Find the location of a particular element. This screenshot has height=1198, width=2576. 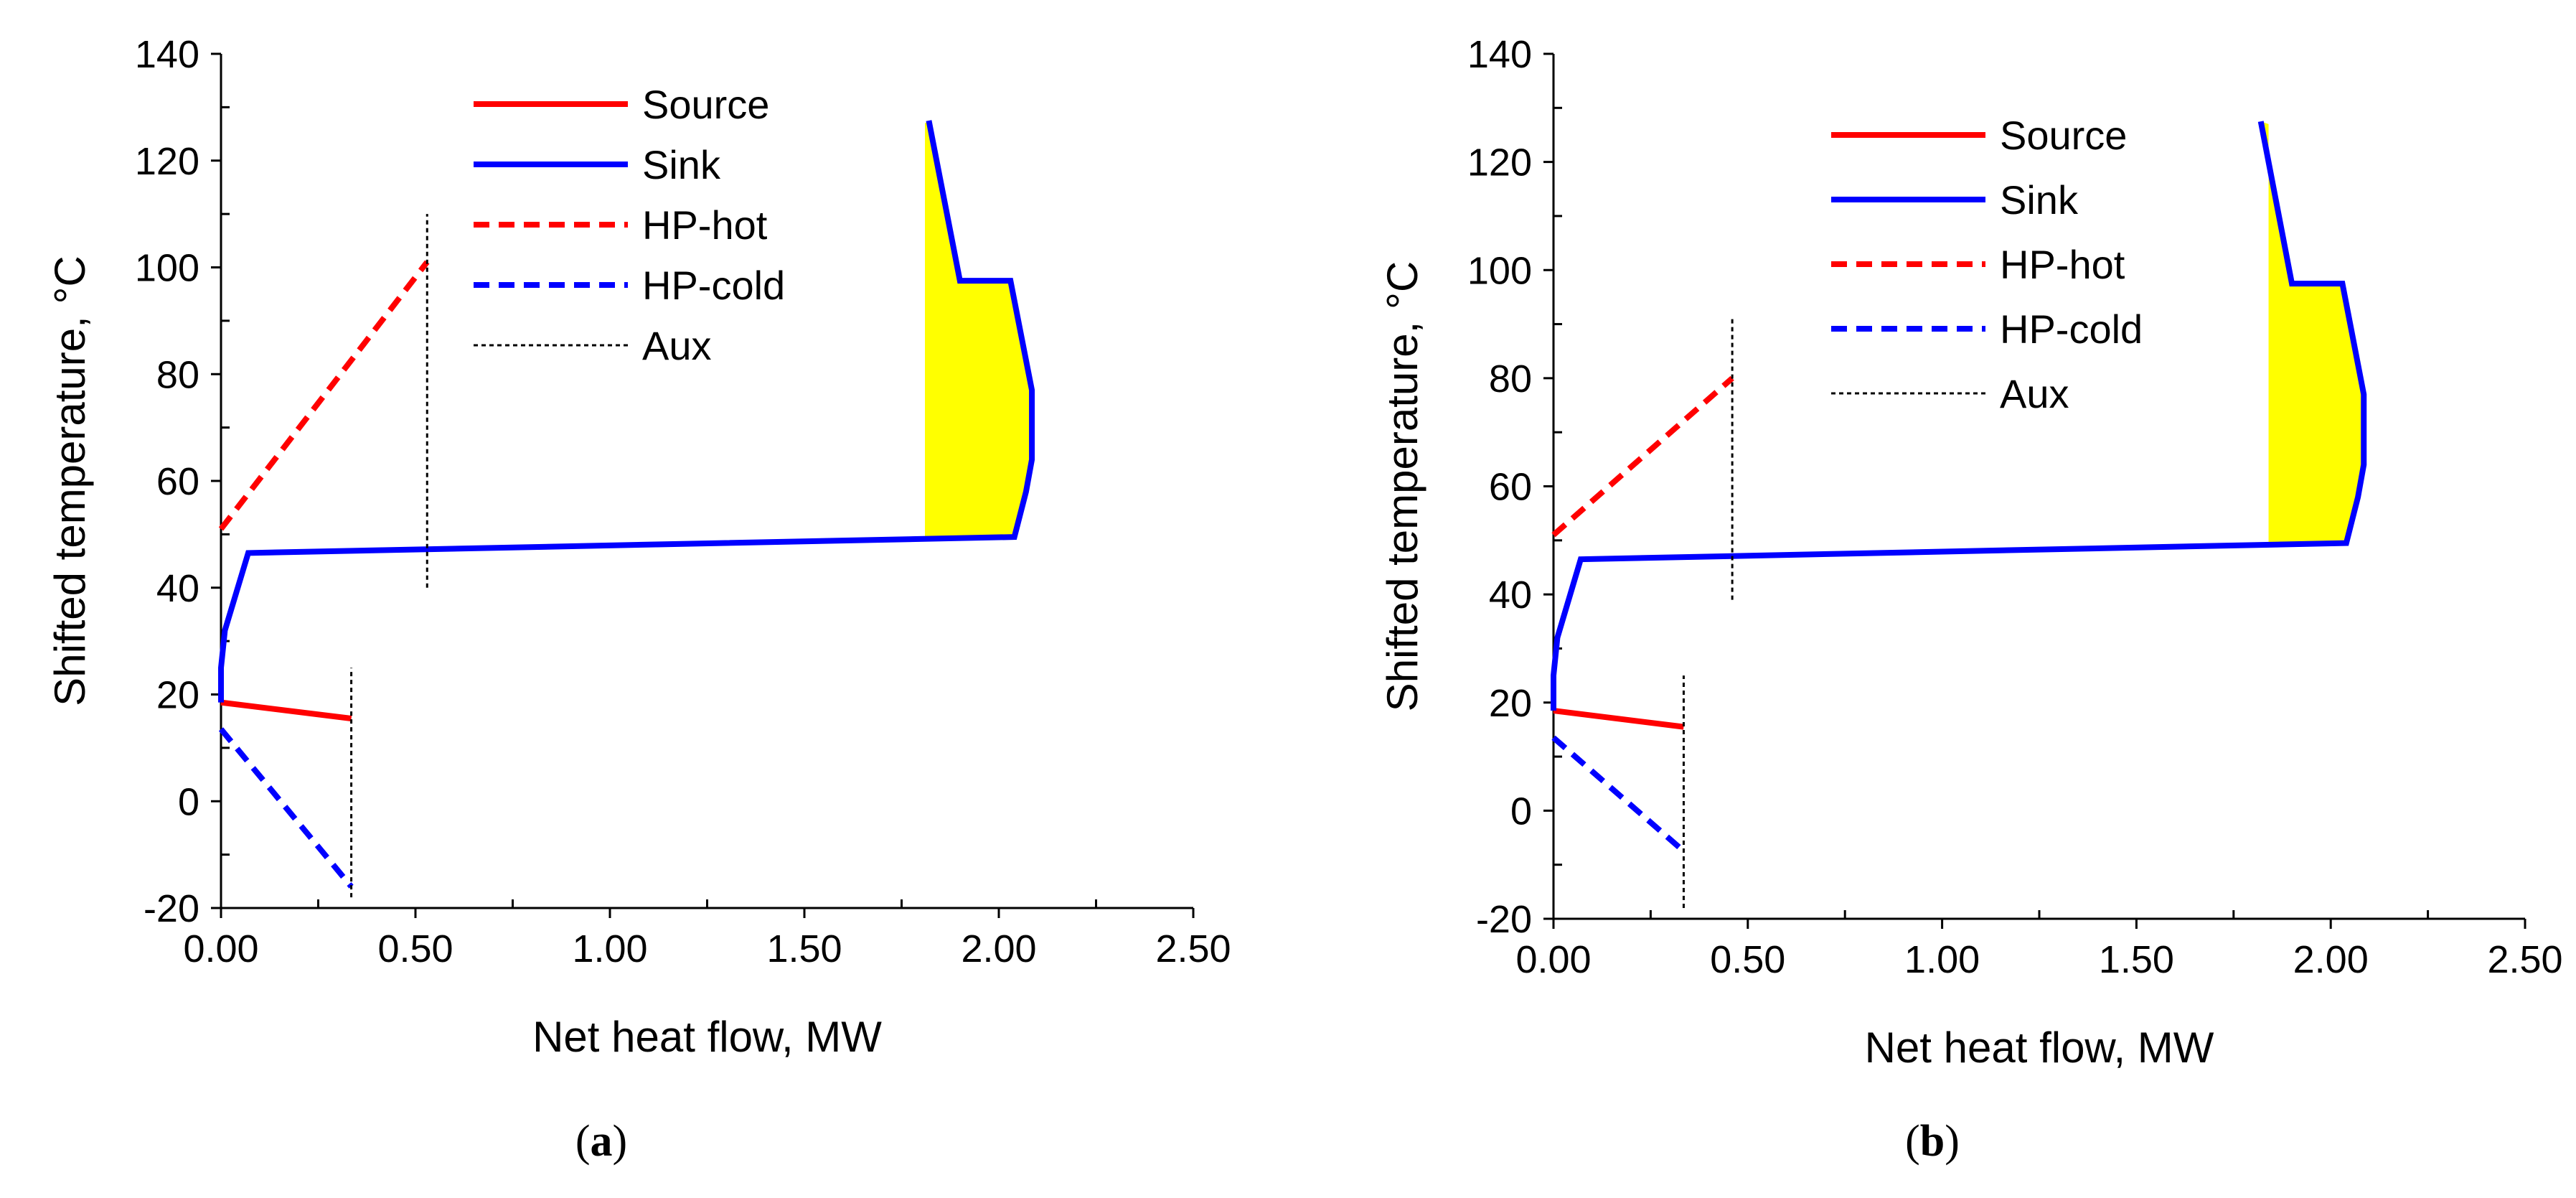

panel-label: (a) is located at coordinates (601, 1141).